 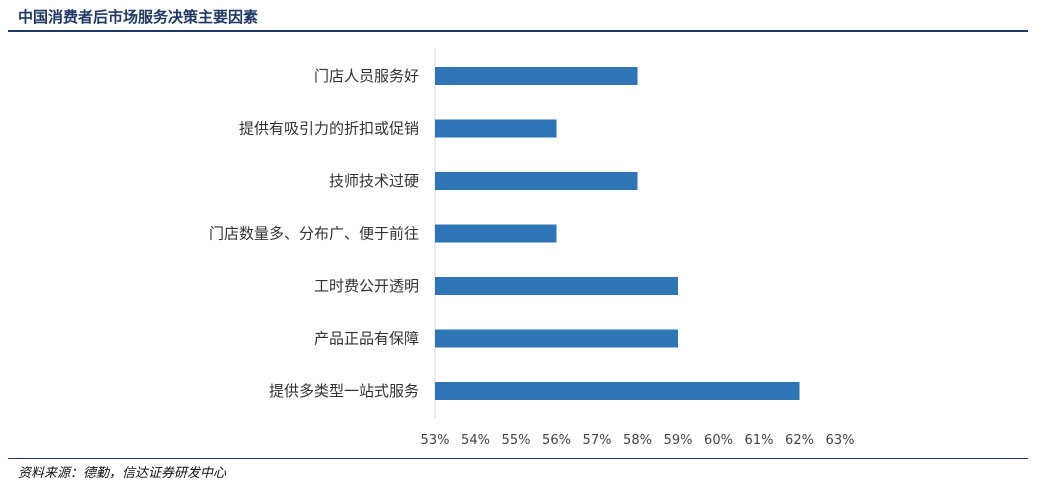 I want to click on chart-title: 中国消费者后市场服务决策主要因素, so click(x=138, y=17).